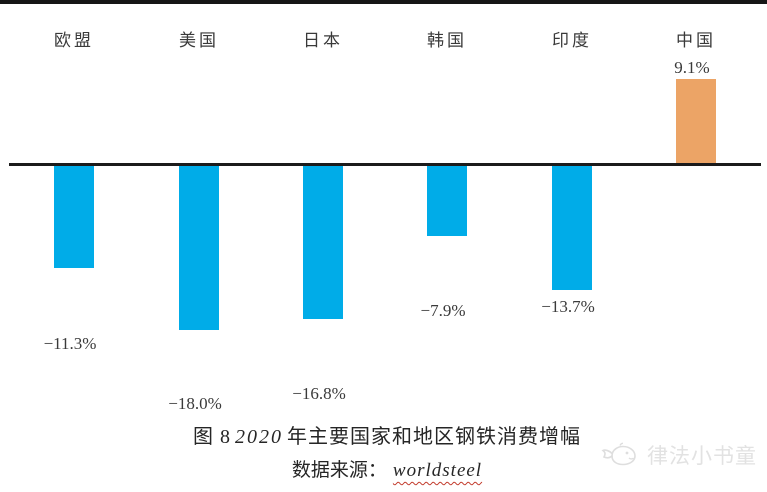 The height and width of the screenshot is (492, 767). What do you see at coordinates (195, 403) in the screenshot?
I see `value-label-2: −18.0%` at bounding box center [195, 403].